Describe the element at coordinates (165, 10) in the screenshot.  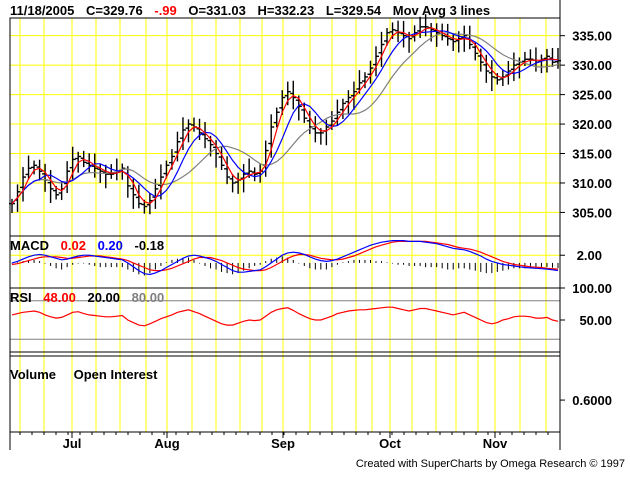
I see `header-change: -.99` at that location.